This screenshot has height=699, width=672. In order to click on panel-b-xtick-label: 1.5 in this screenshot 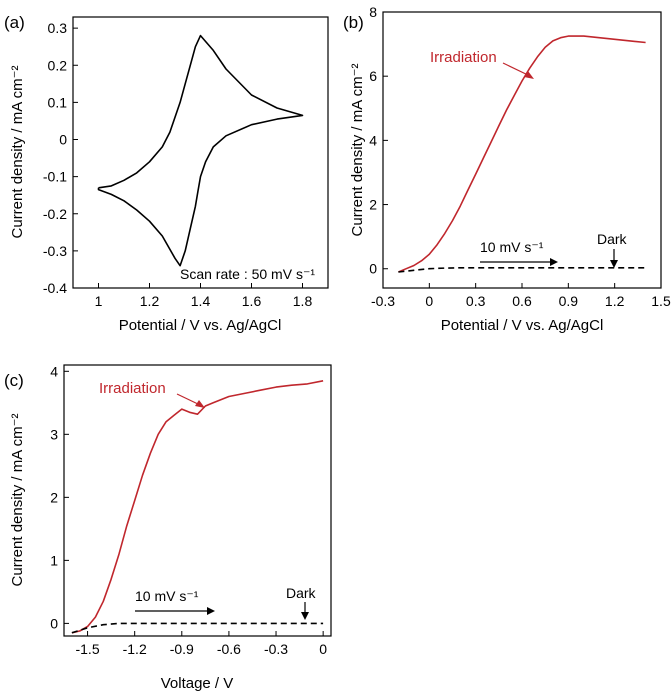, I will do `click(661, 301)`.